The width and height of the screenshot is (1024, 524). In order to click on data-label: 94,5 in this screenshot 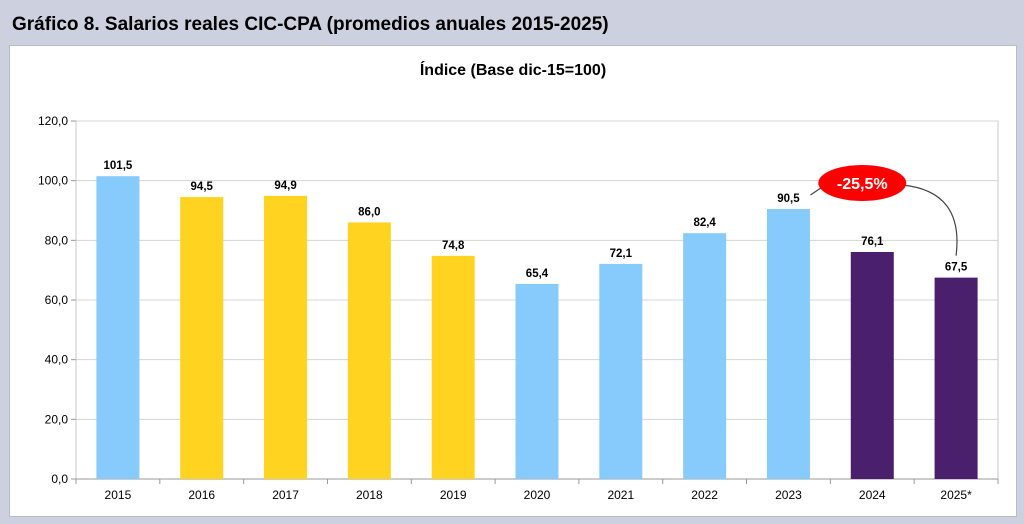, I will do `click(202, 187)`.